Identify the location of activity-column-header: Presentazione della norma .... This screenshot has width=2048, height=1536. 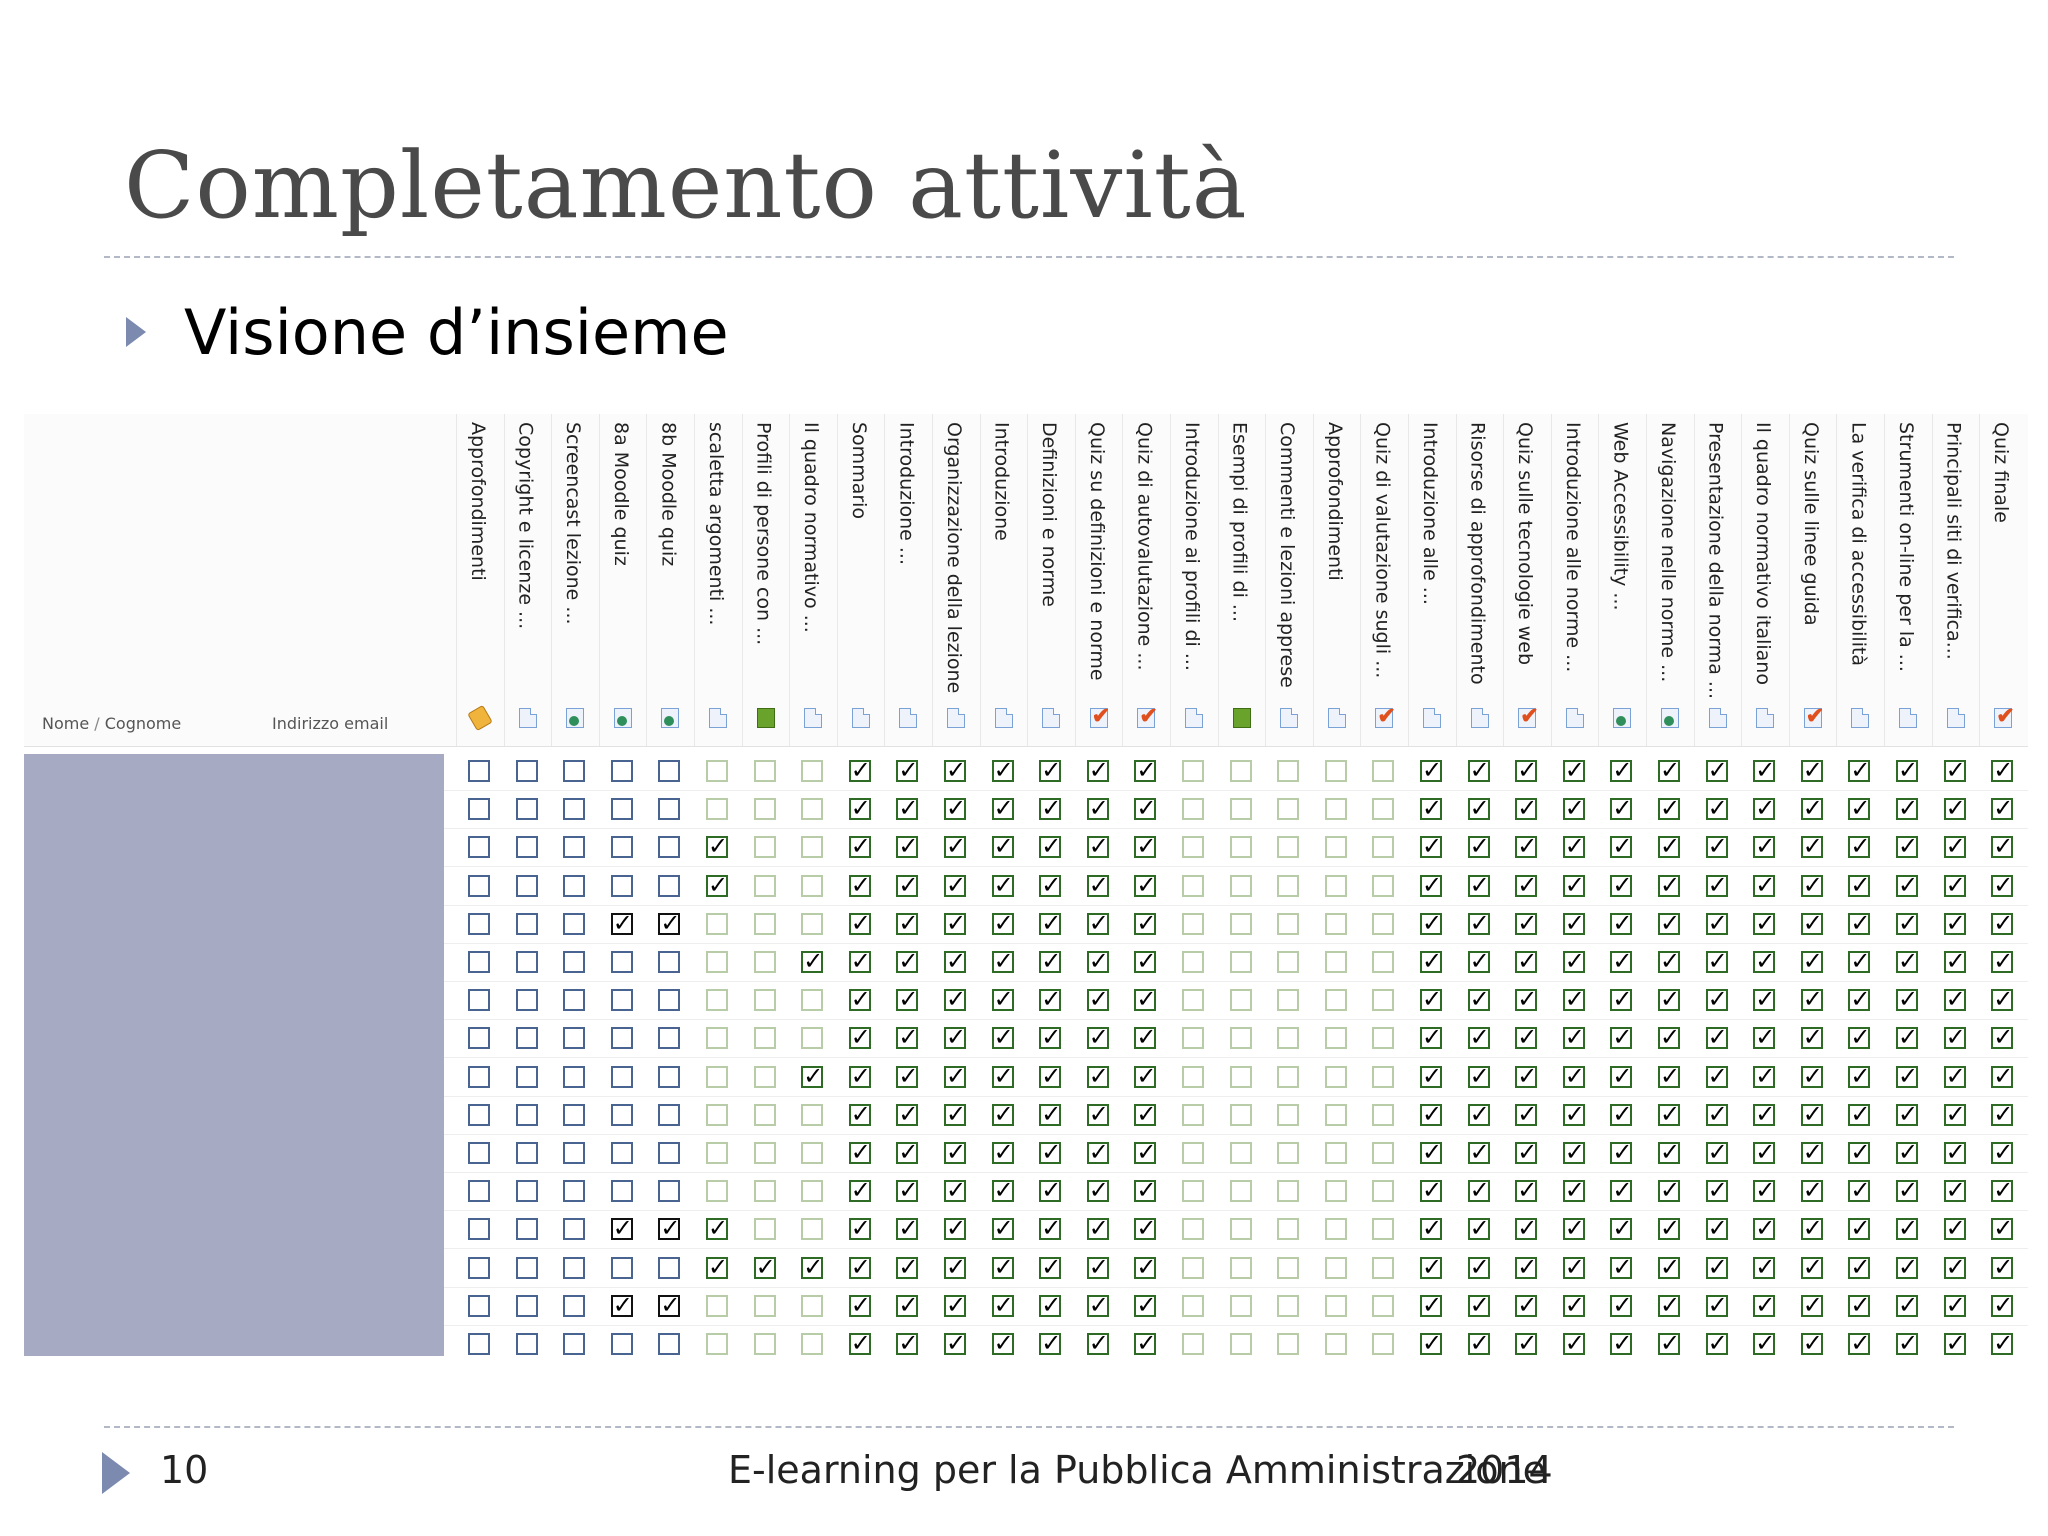
(1717, 580).